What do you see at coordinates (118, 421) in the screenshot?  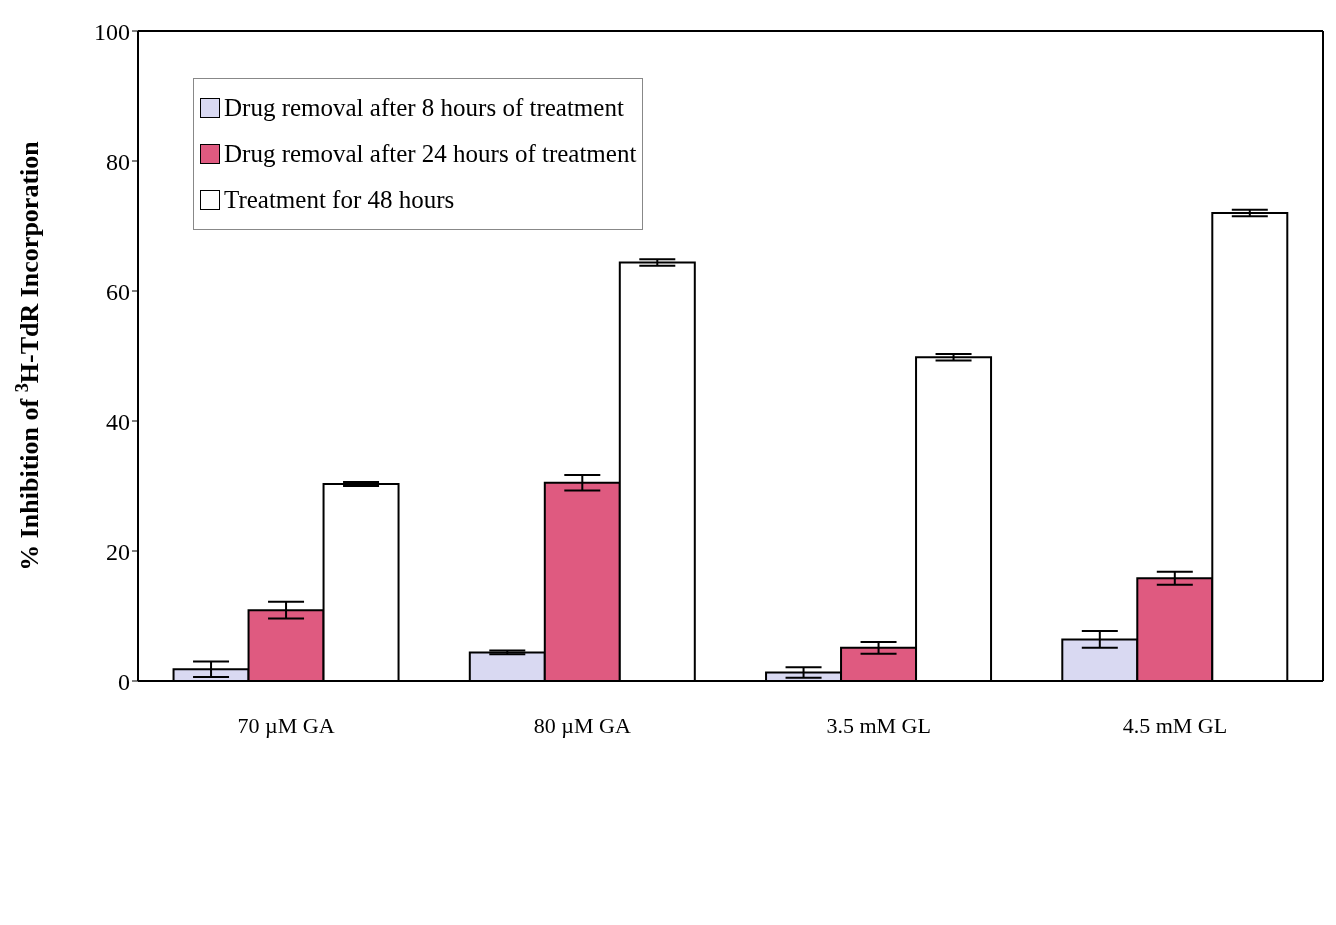 I see `y-tick-label: 40` at bounding box center [118, 421].